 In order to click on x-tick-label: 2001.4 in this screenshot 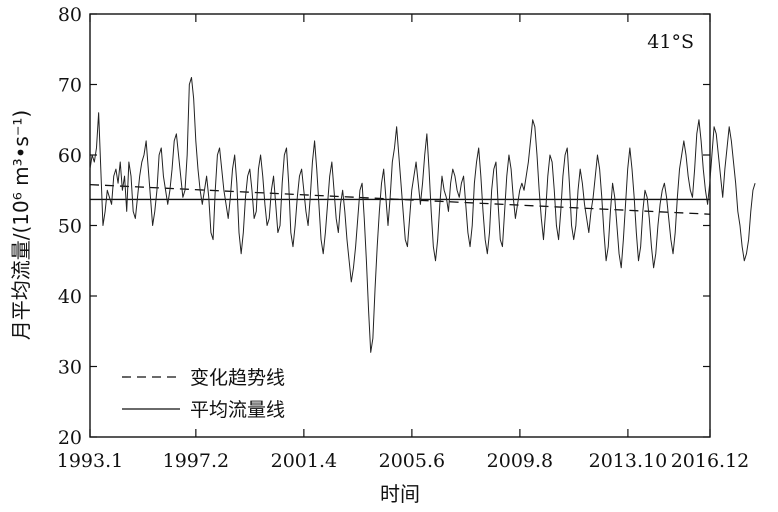, I will do `click(304, 461)`.